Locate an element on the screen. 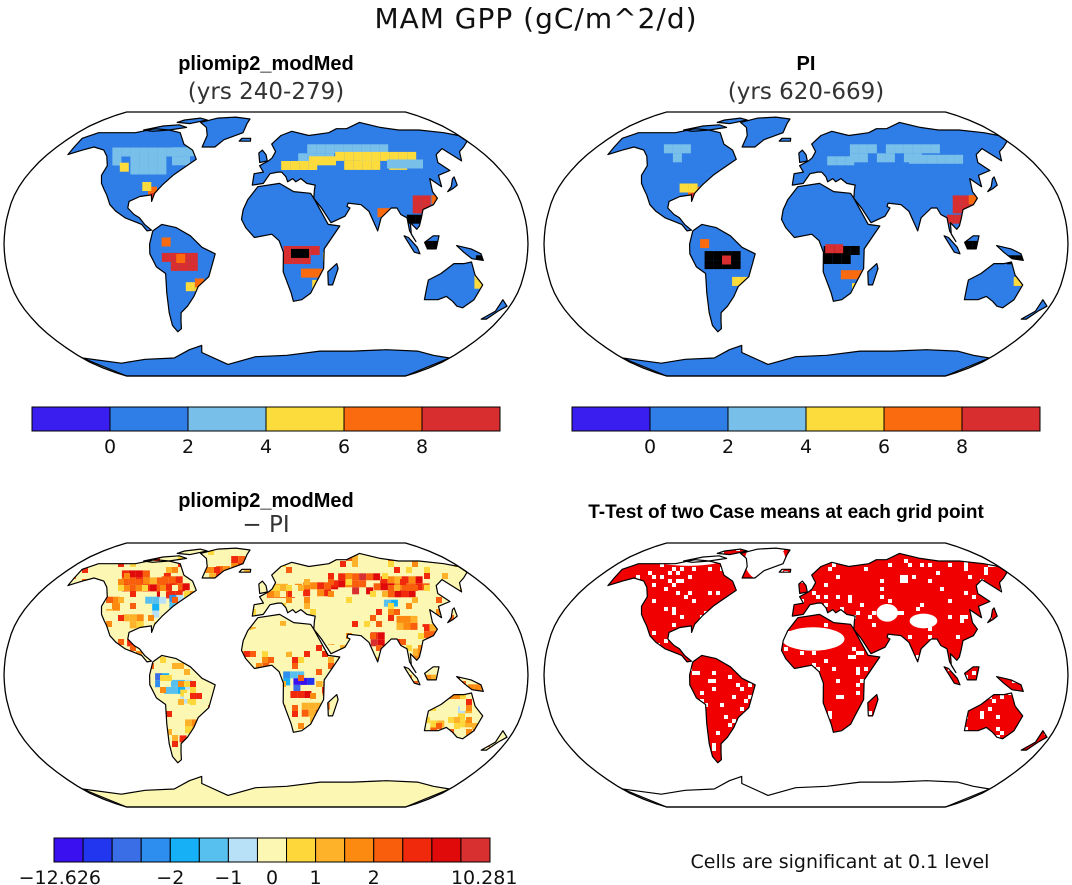 This screenshot has width=1072, height=885. colorbar-pliomip2: 0 2 4 6 8 is located at coordinates (266, 432).